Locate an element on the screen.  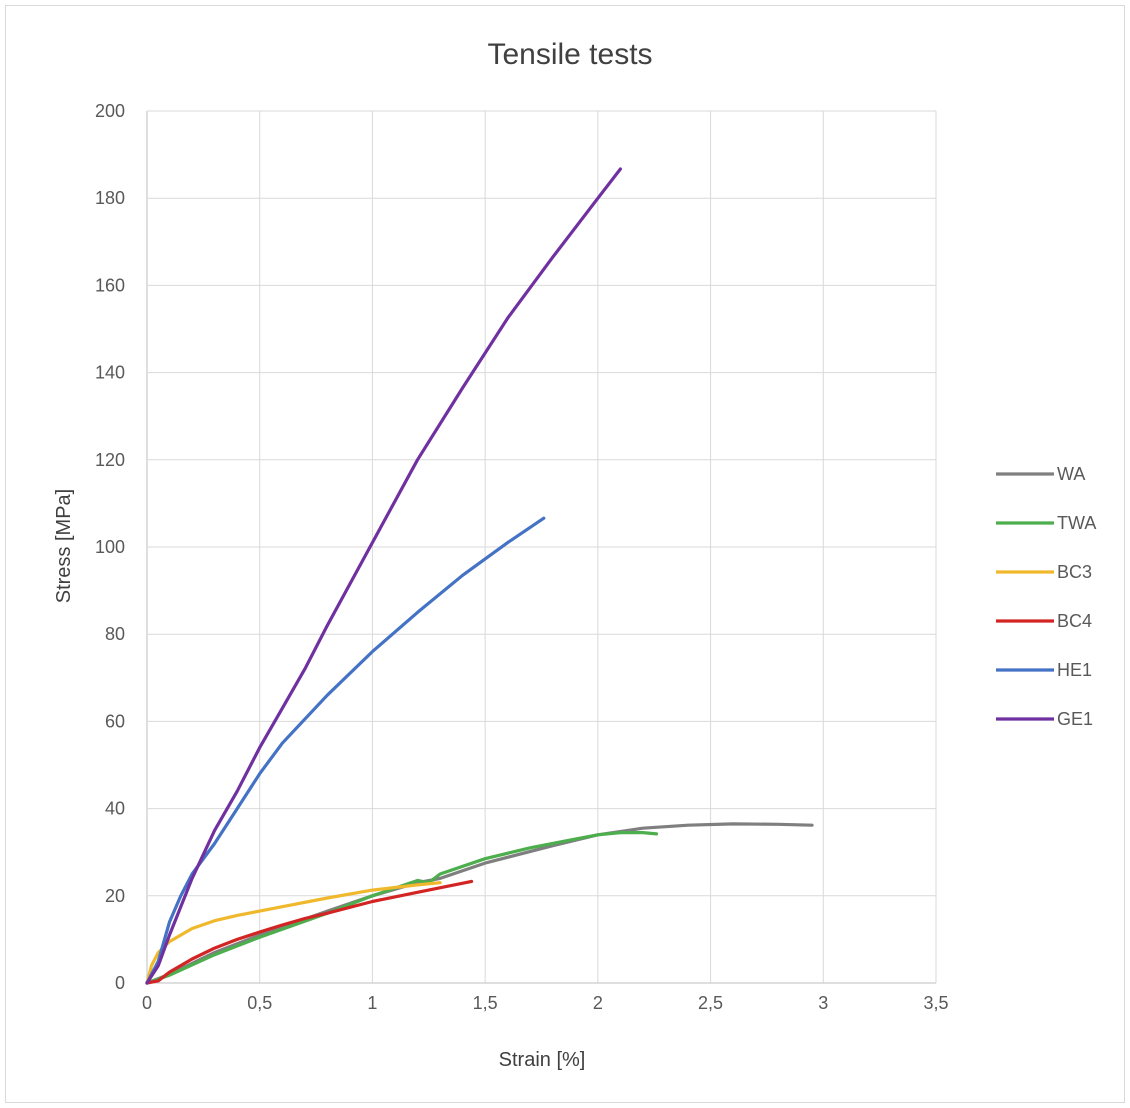
legend-label-twa: TWA is located at coordinates (1076, 523).